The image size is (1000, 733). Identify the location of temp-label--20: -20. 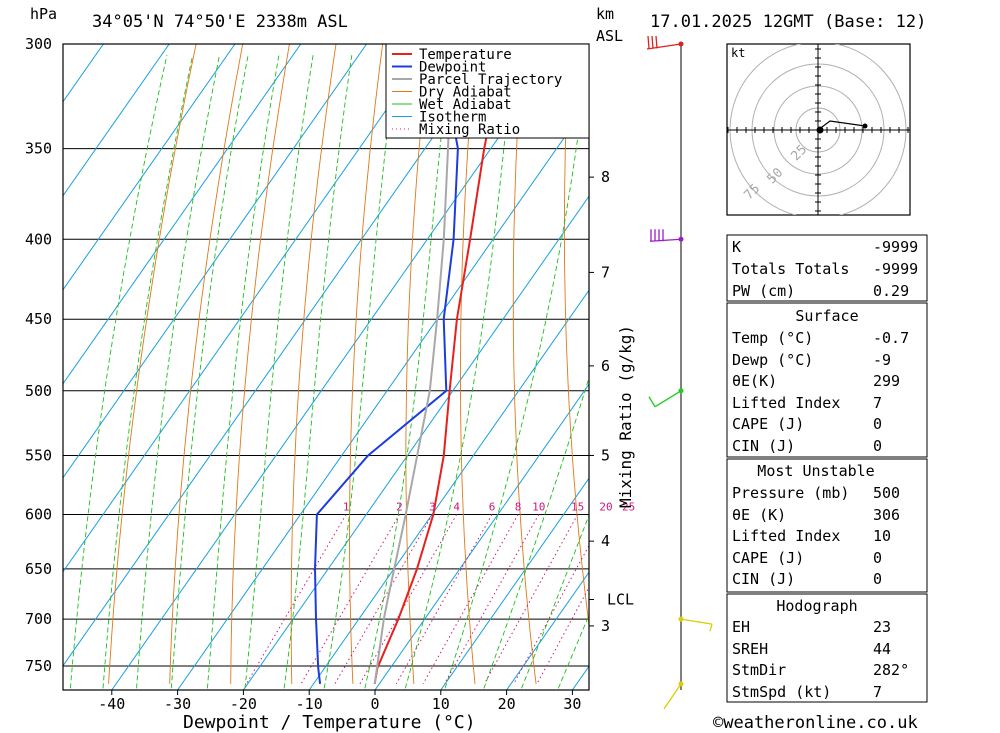
(243, 704).